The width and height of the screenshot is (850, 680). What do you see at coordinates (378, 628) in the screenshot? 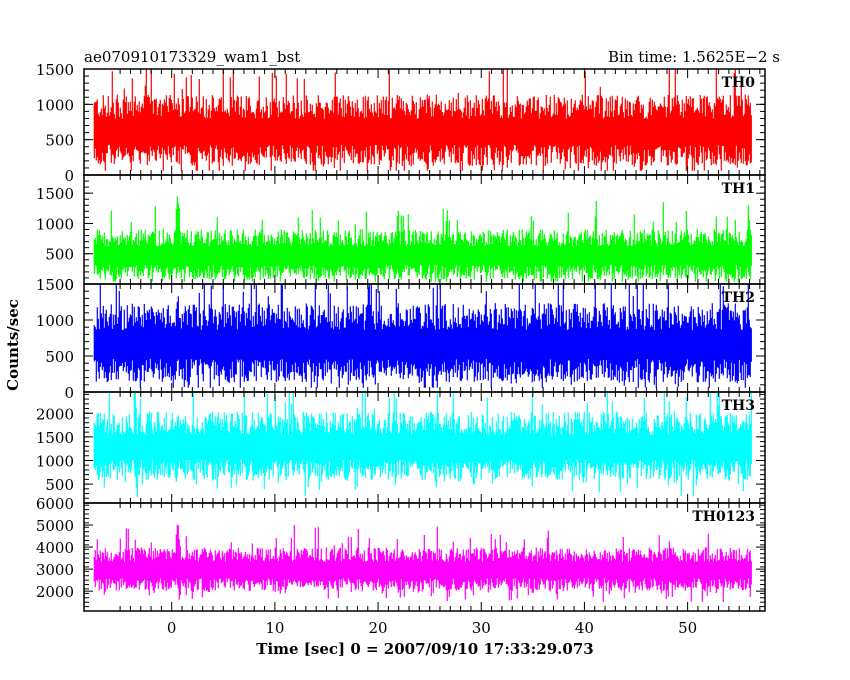
I see `x-tick-label: 20` at bounding box center [378, 628].